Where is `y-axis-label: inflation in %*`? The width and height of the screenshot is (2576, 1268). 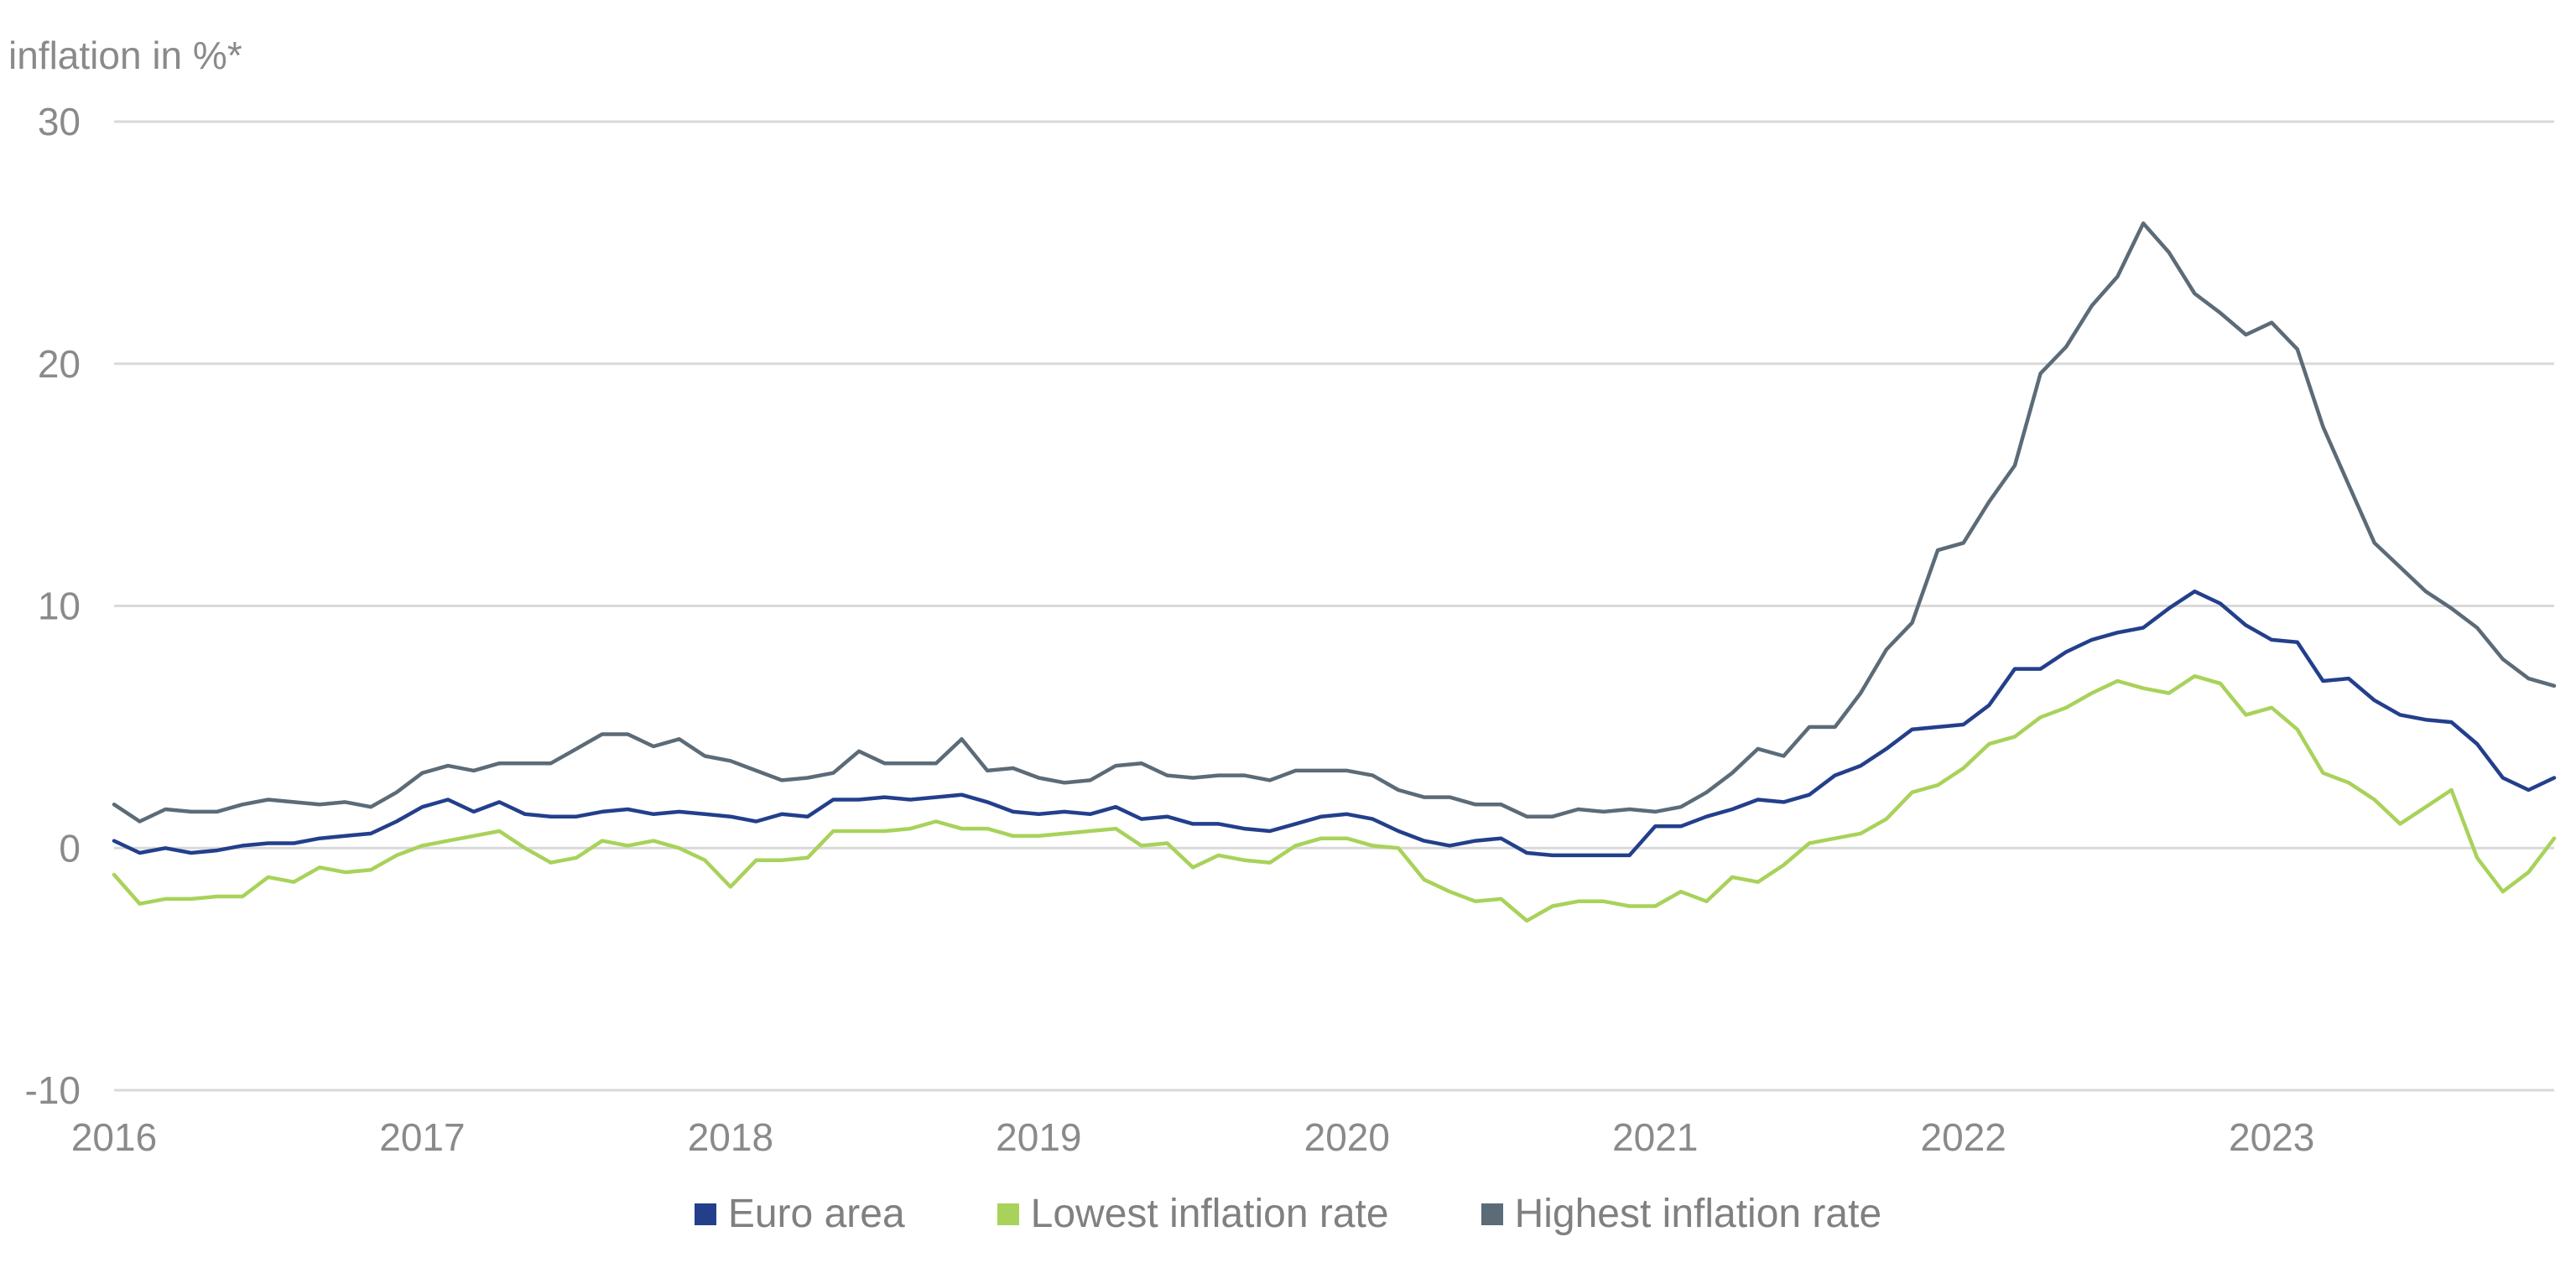
y-axis-label: inflation in %* is located at coordinates (125, 55).